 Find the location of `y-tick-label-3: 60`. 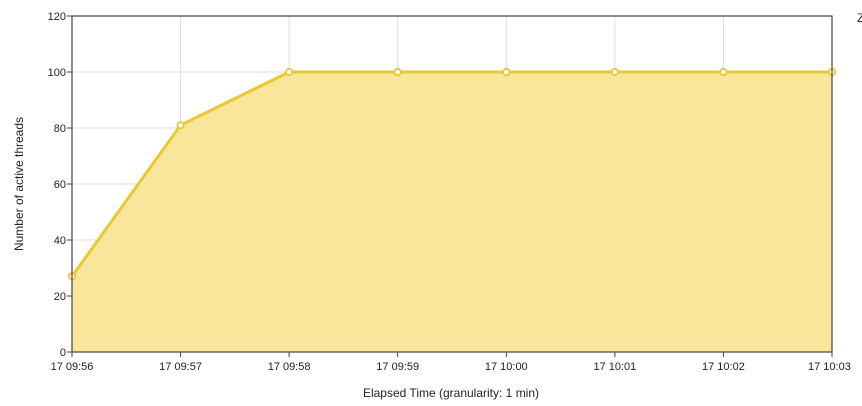

y-tick-label-3: 60 is located at coordinates (60, 185).